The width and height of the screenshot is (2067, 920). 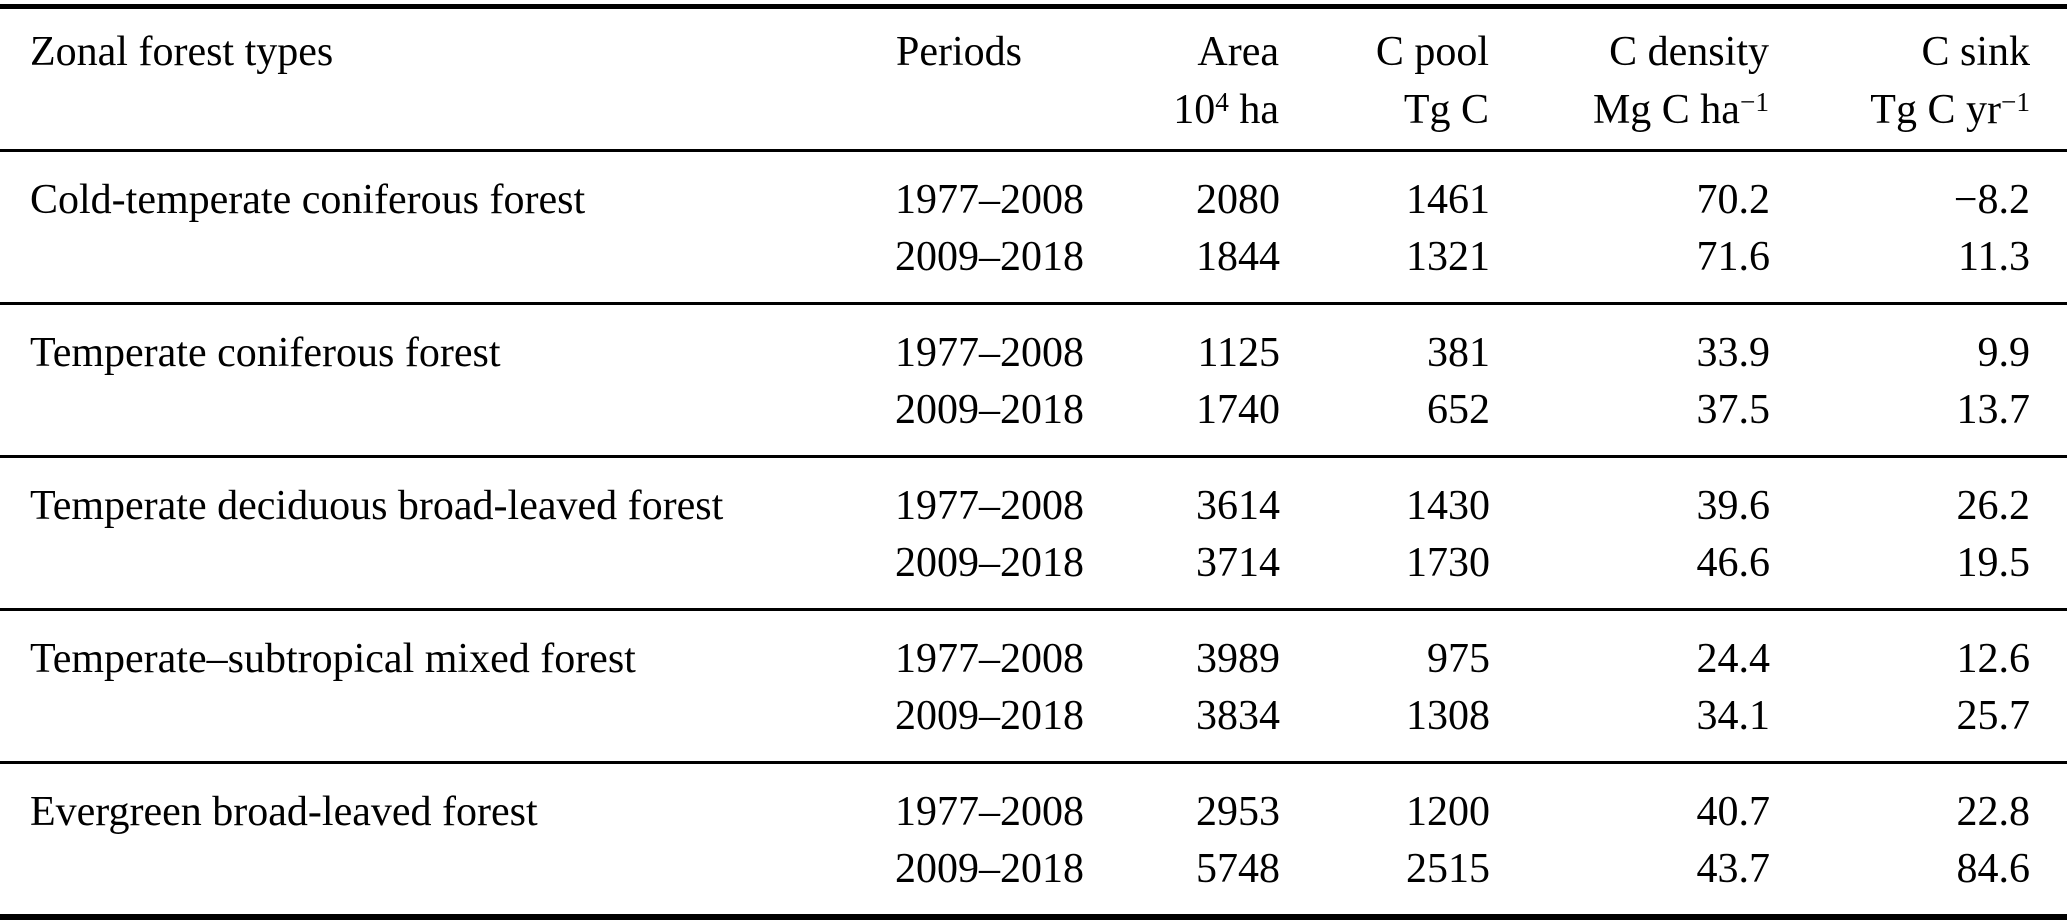 I want to click on header-unit: Mg C ha−1, so click(x=1680, y=109).